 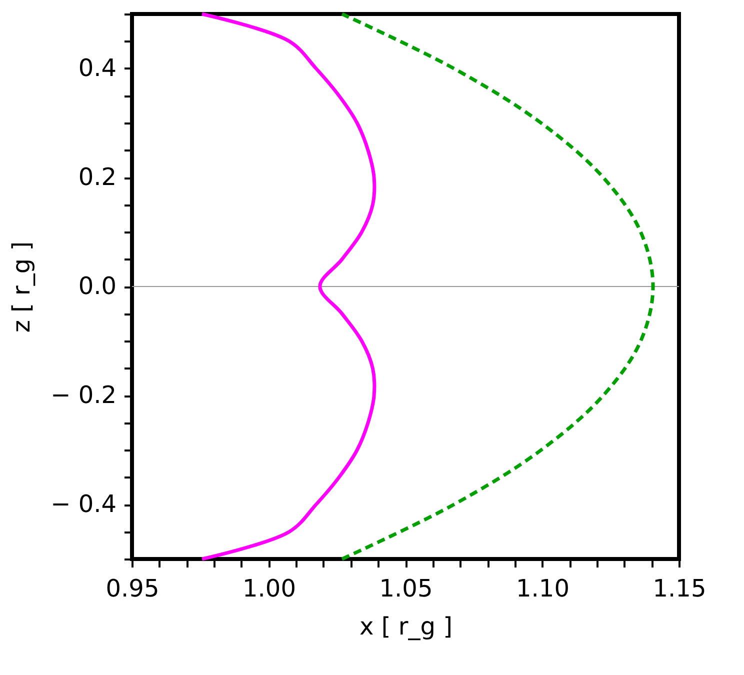 What do you see at coordinates (97, 68) in the screenshot?
I see `y-tick-label: 0.4` at bounding box center [97, 68].